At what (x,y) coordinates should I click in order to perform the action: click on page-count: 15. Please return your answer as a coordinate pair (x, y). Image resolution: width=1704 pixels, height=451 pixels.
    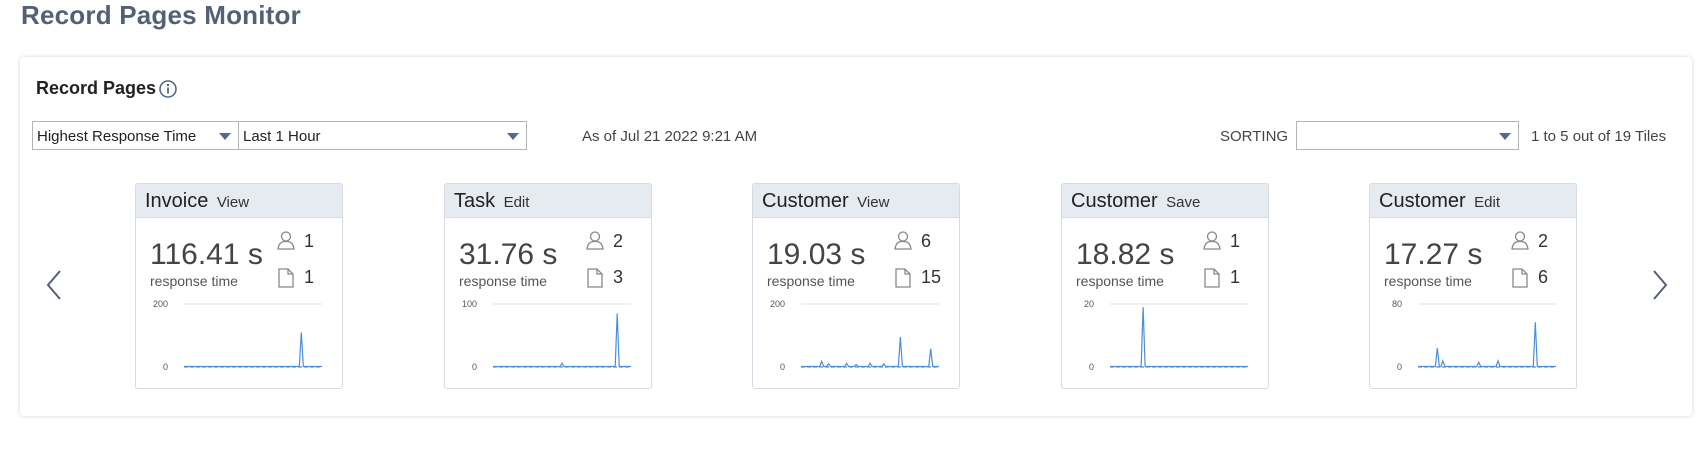
    Looking at the image, I should click on (931, 277).